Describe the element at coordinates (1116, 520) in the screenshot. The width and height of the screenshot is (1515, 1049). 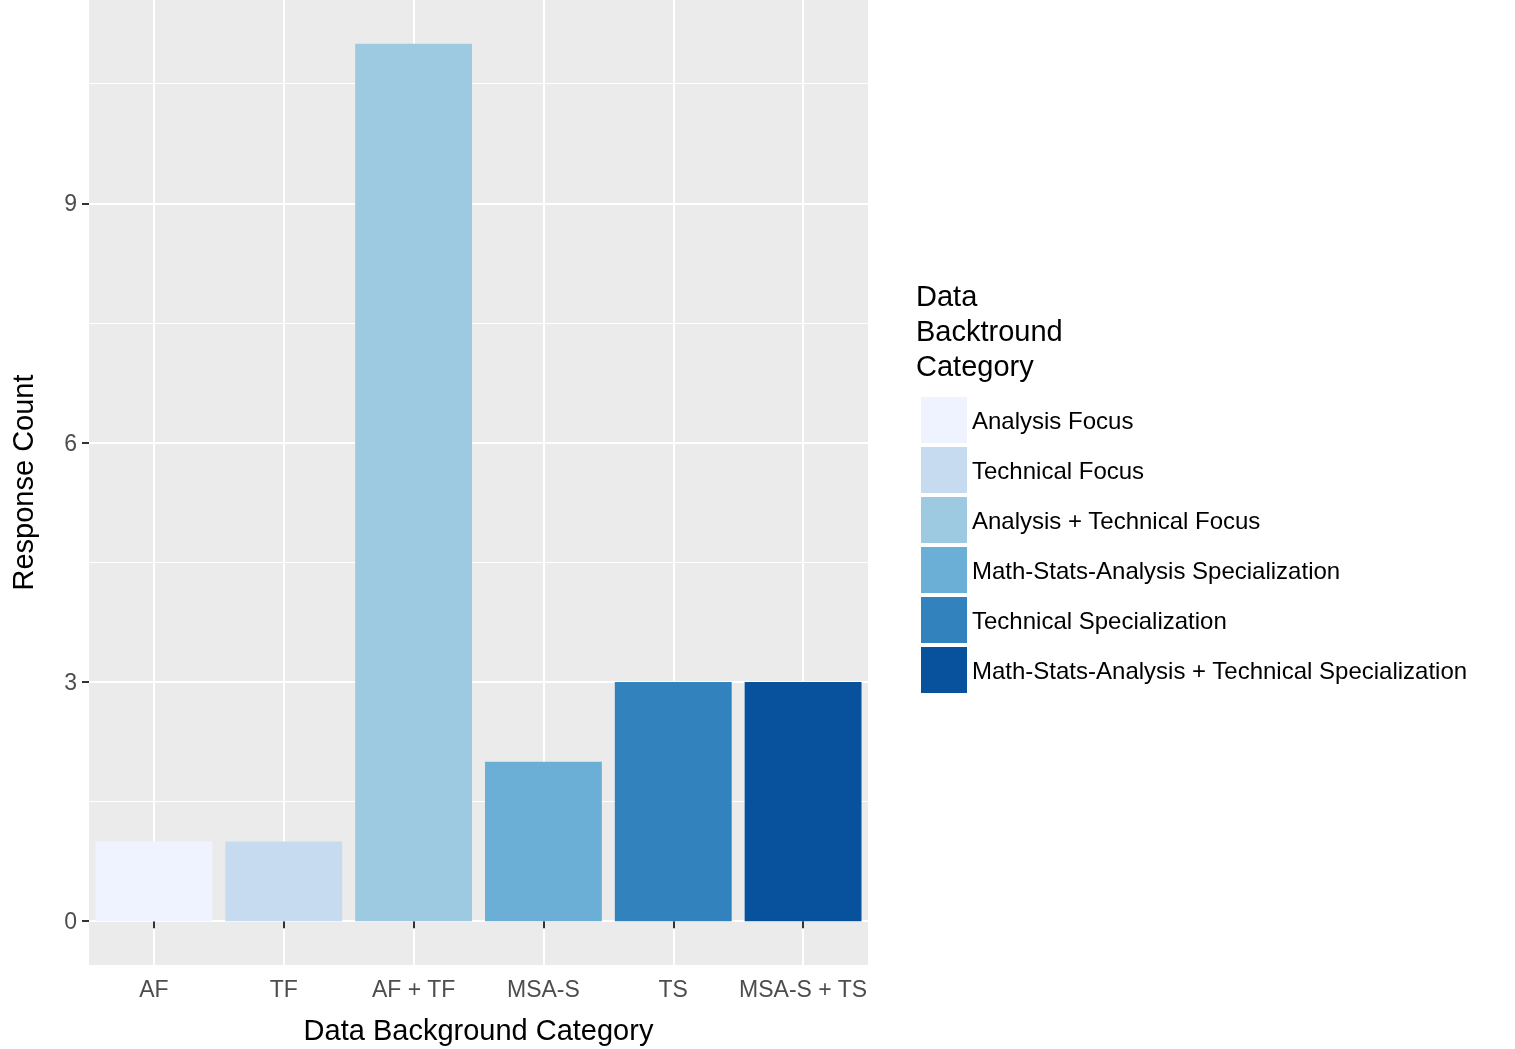
I see `legend-label: Analysis + Technical Focus` at that location.